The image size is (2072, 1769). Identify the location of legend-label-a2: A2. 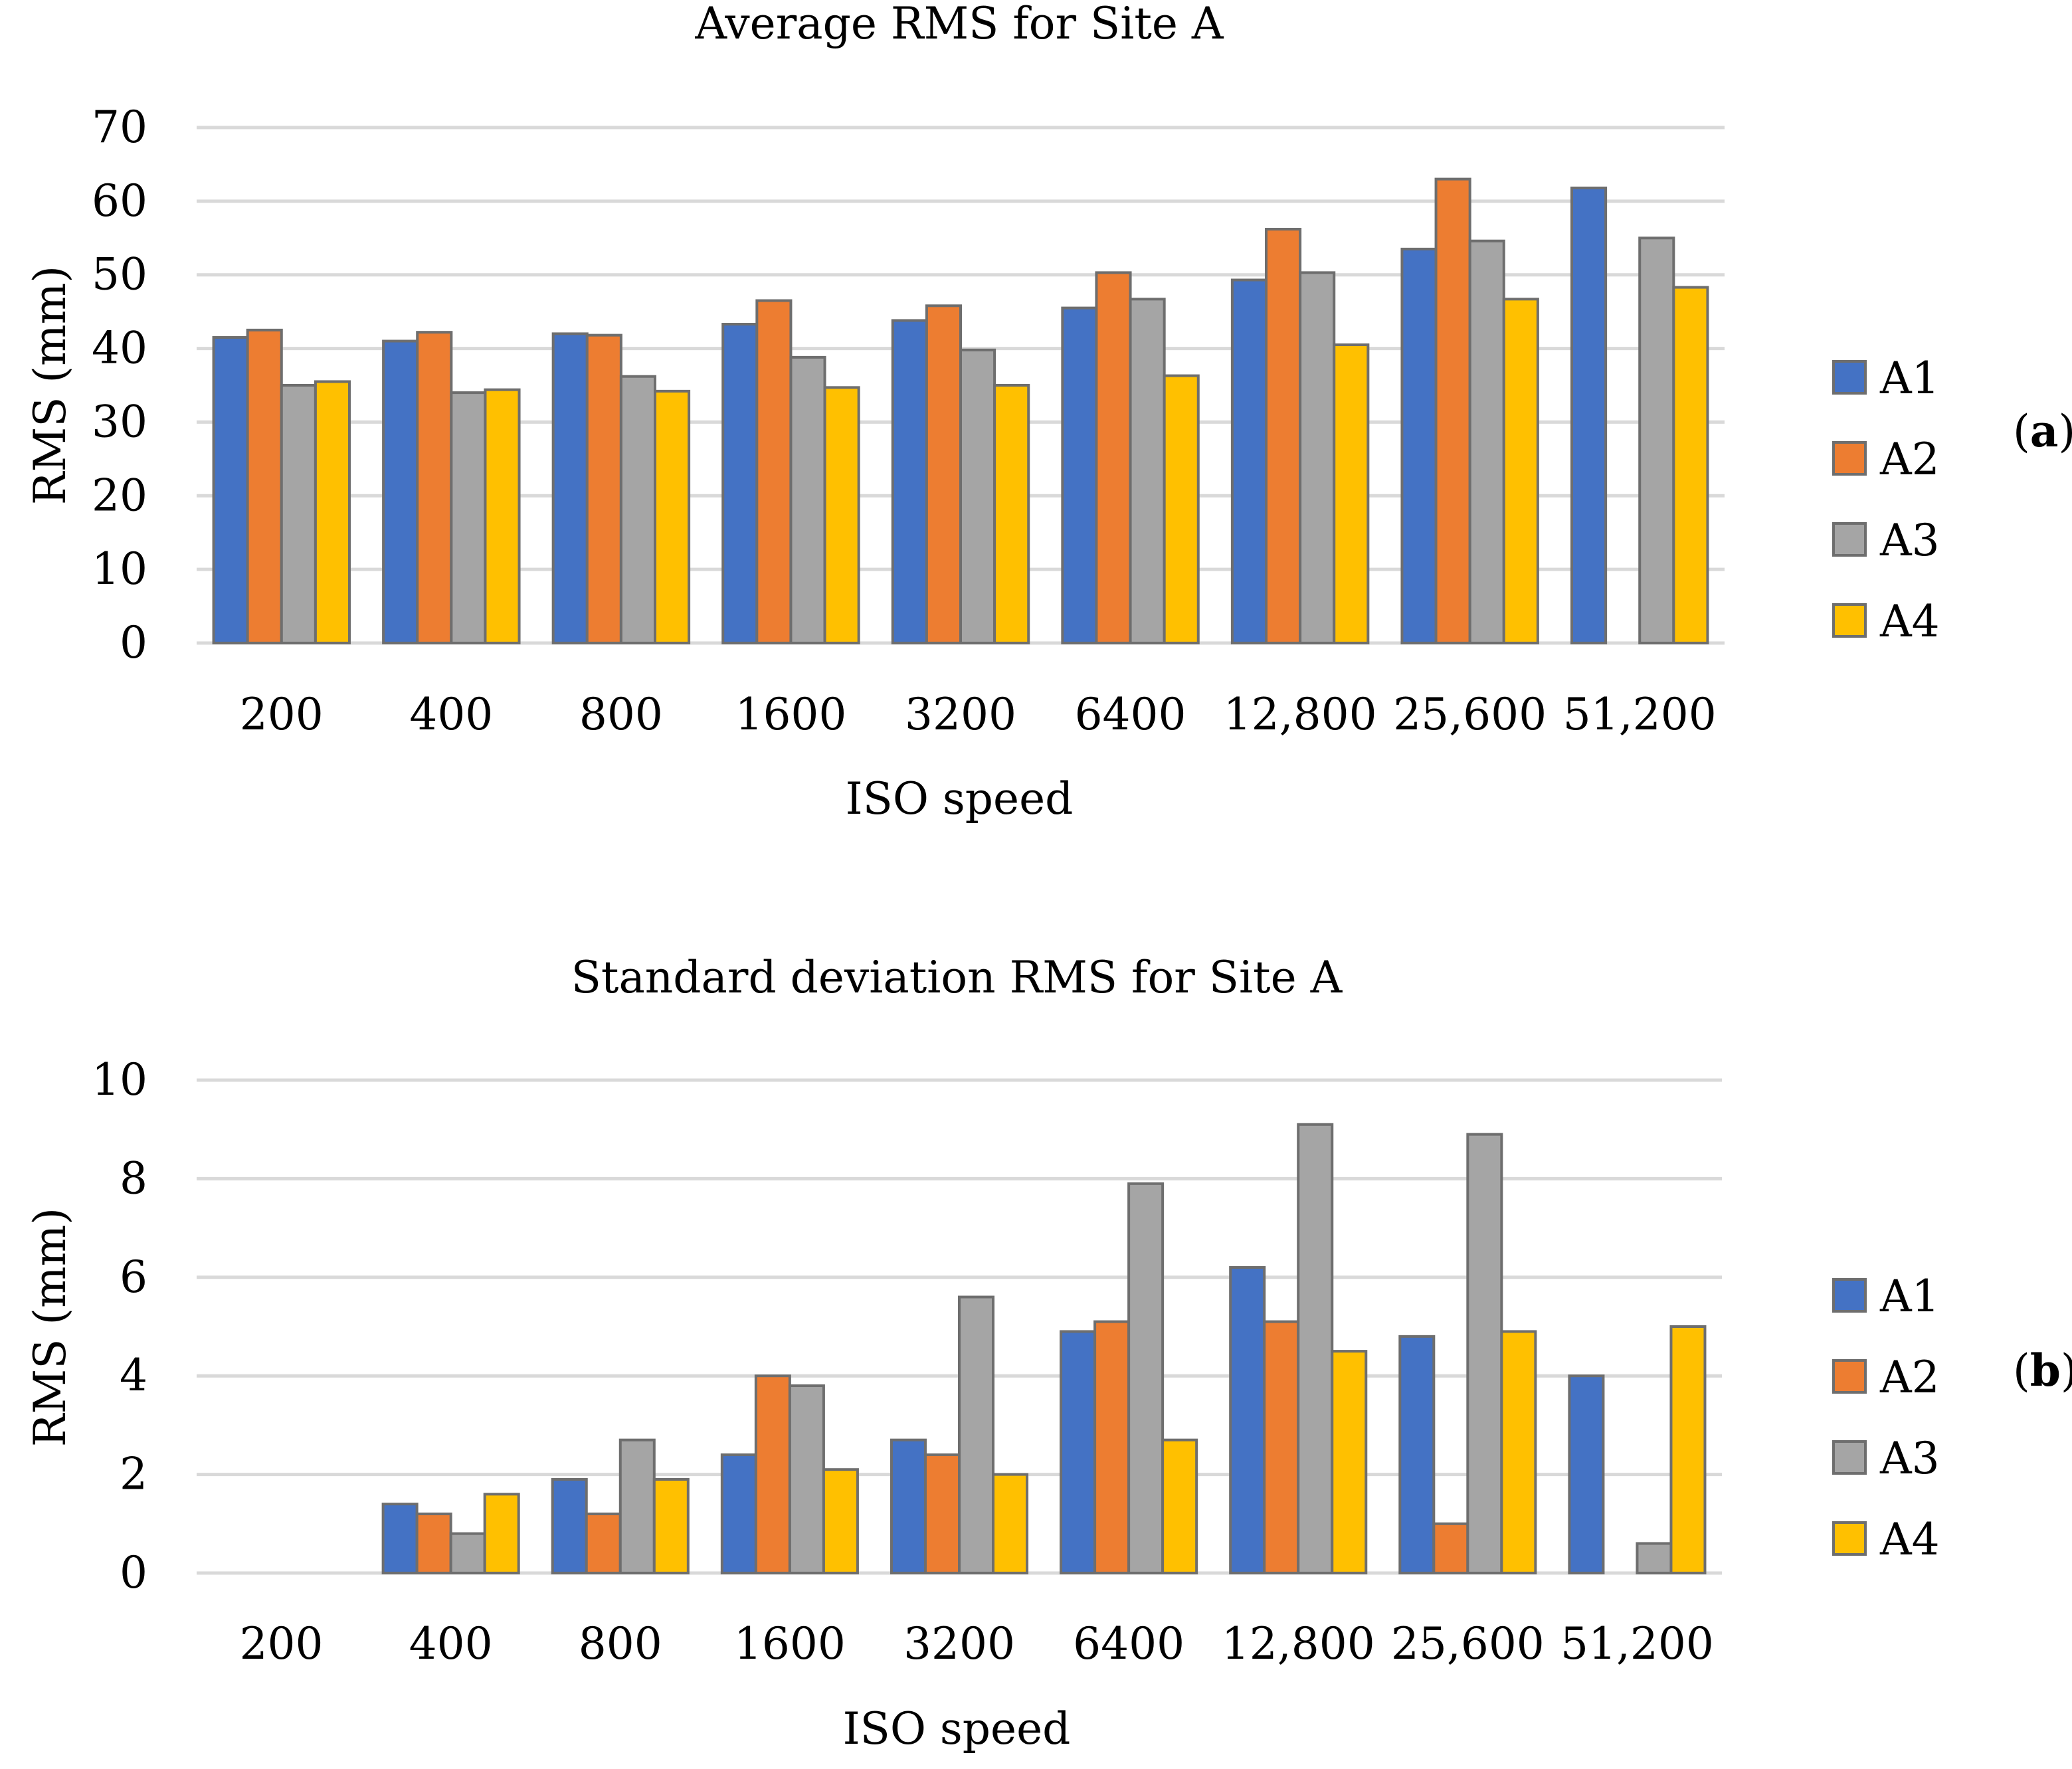
(1909, 459).